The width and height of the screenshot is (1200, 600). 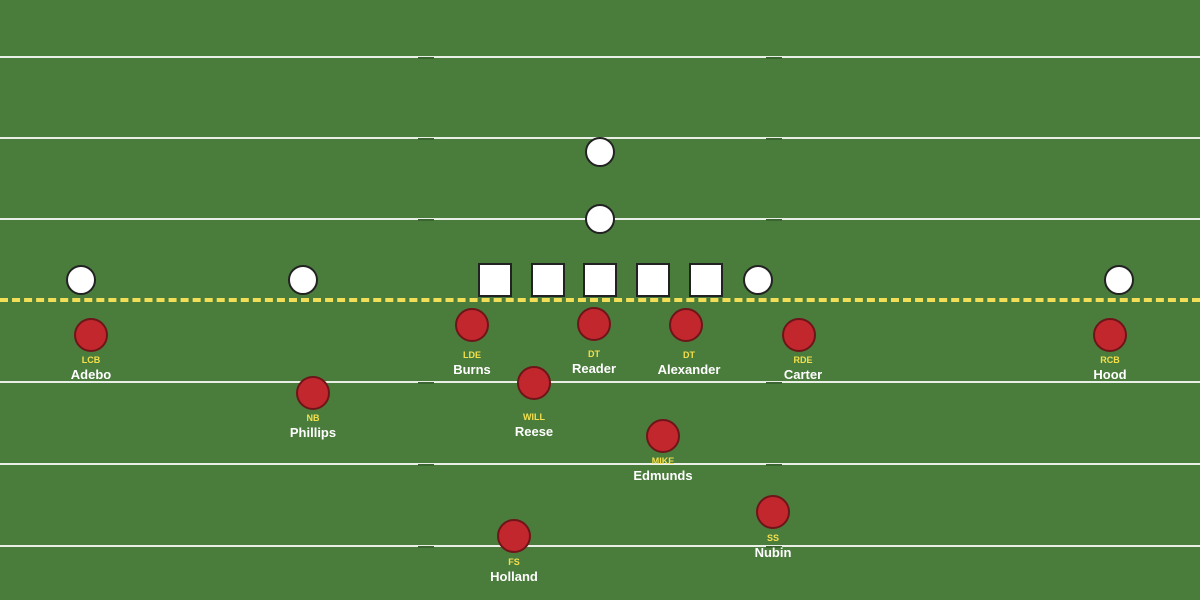 What do you see at coordinates (803, 374) in the screenshot?
I see `defender-name-label: Carter` at bounding box center [803, 374].